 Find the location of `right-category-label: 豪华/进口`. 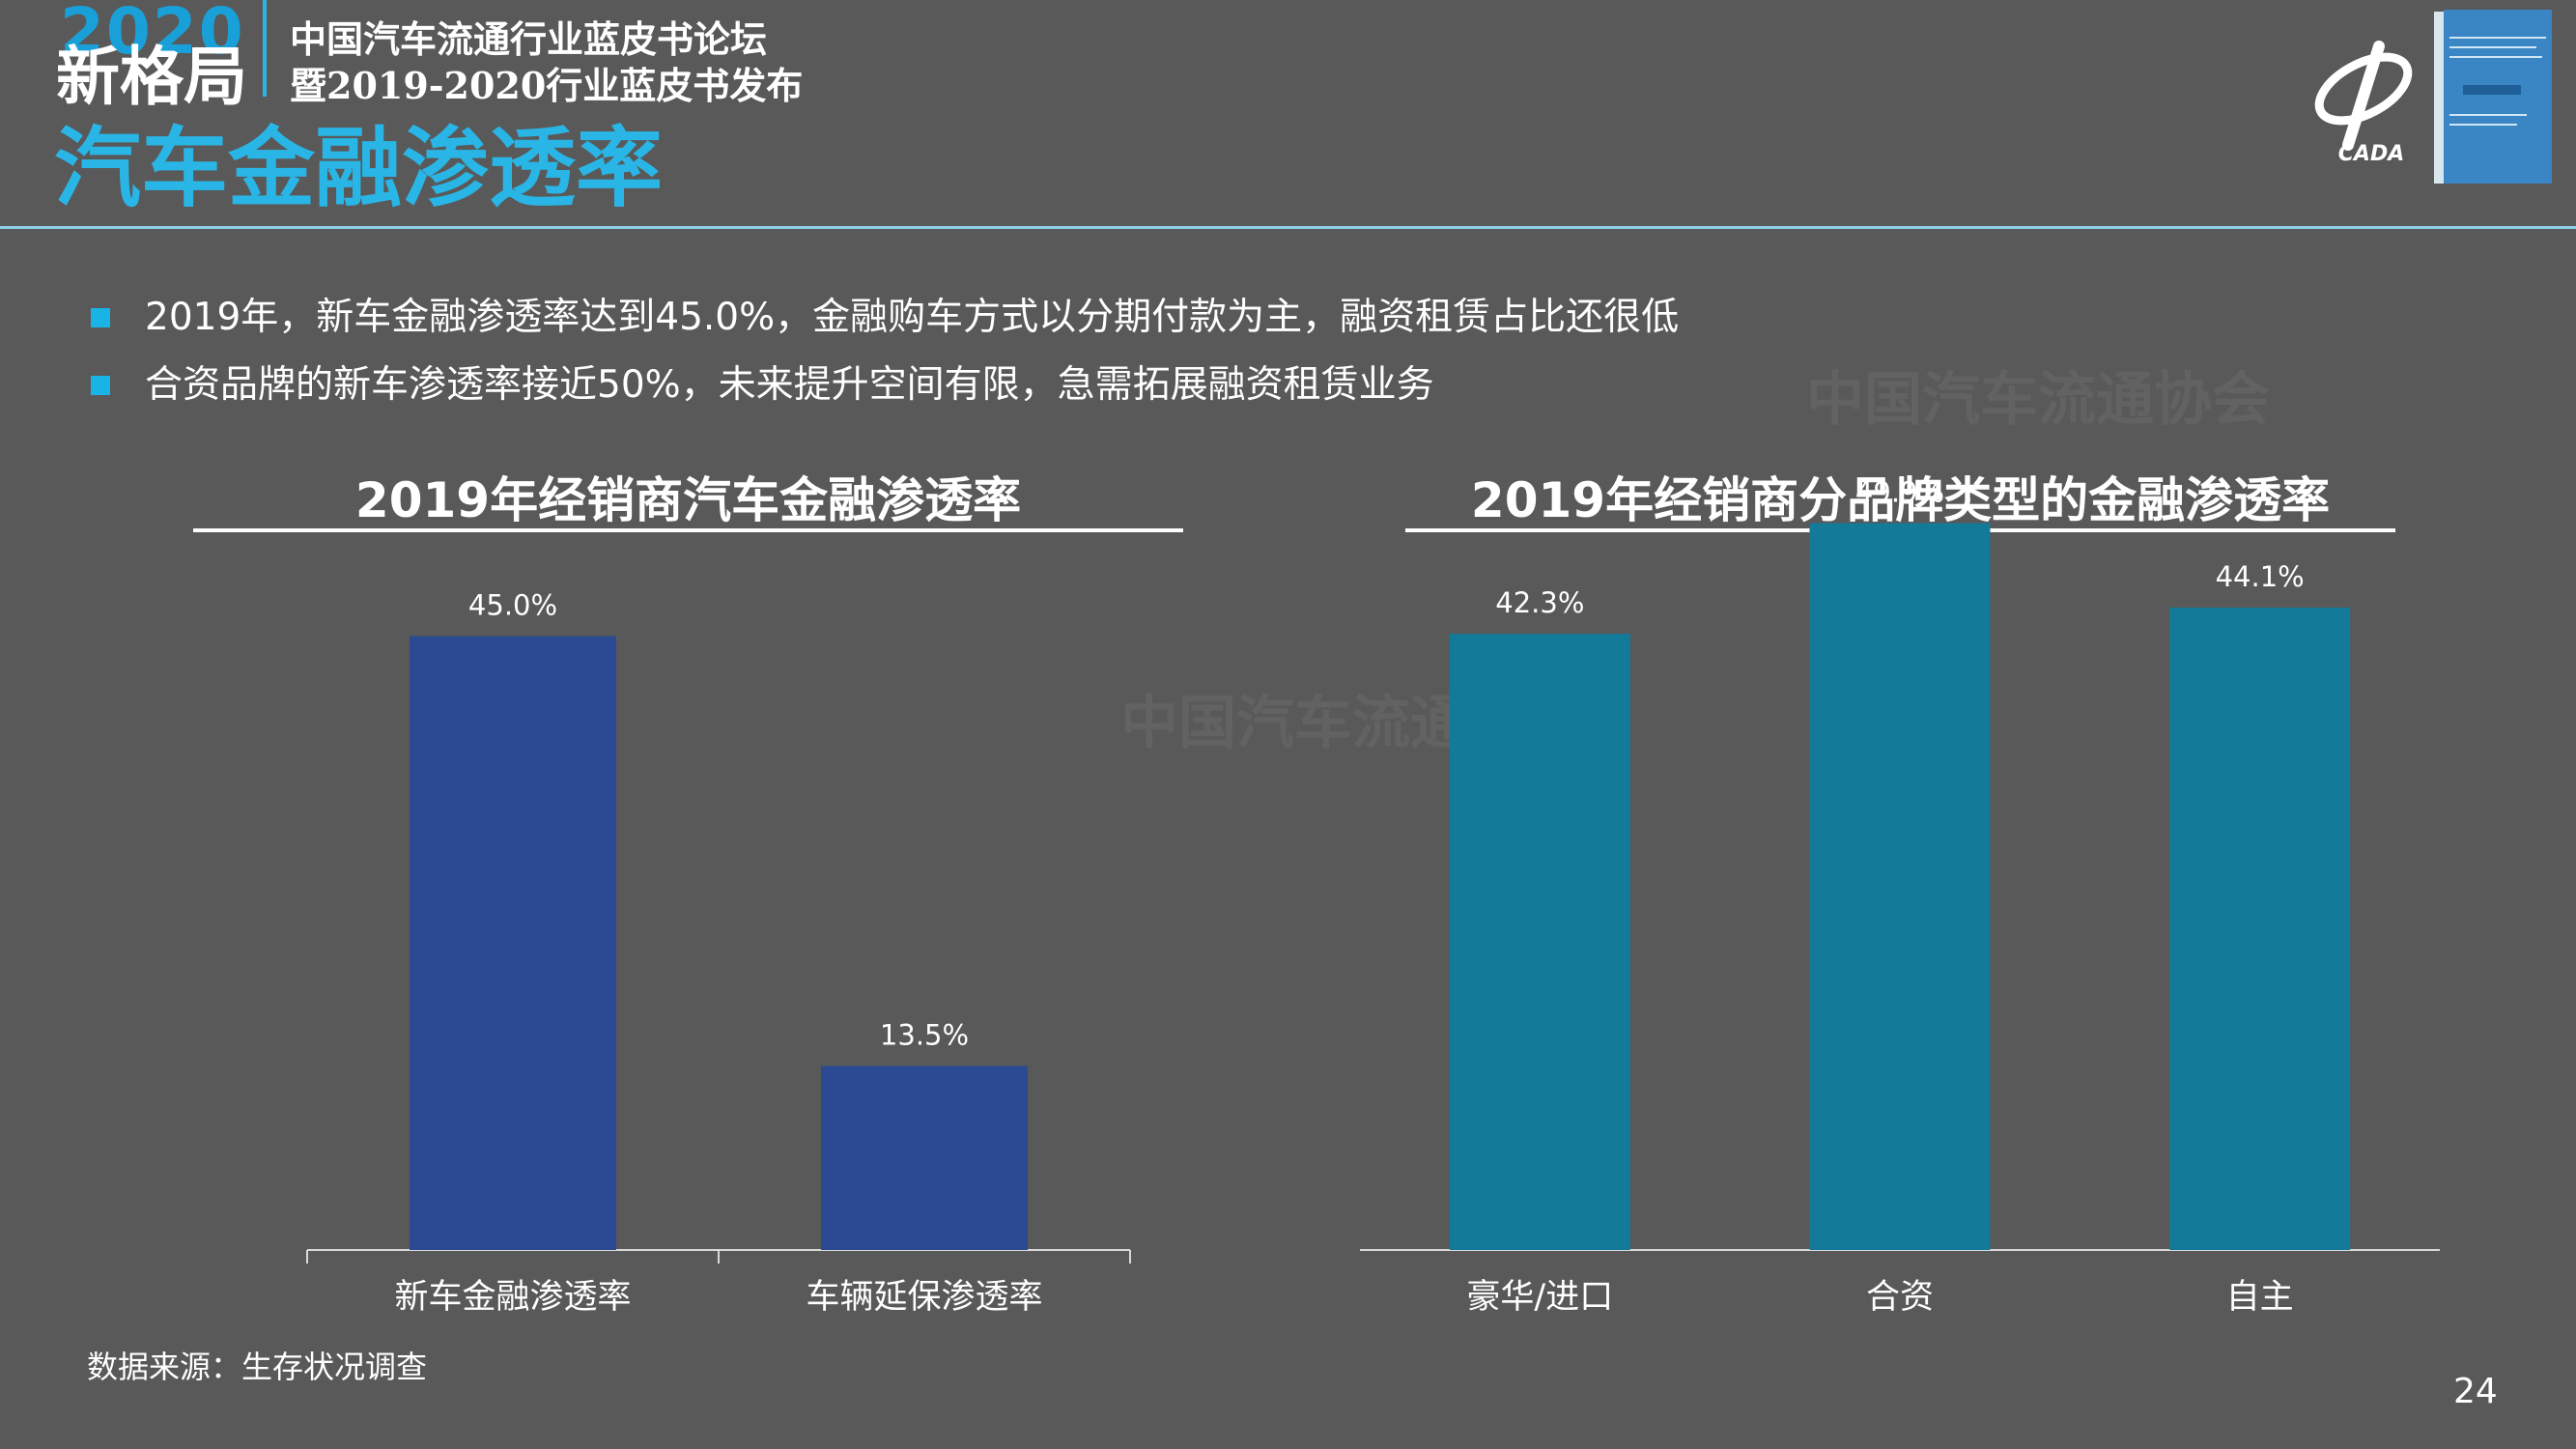

right-category-label: 豪华/进口 is located at coordinates (1539, 1297).